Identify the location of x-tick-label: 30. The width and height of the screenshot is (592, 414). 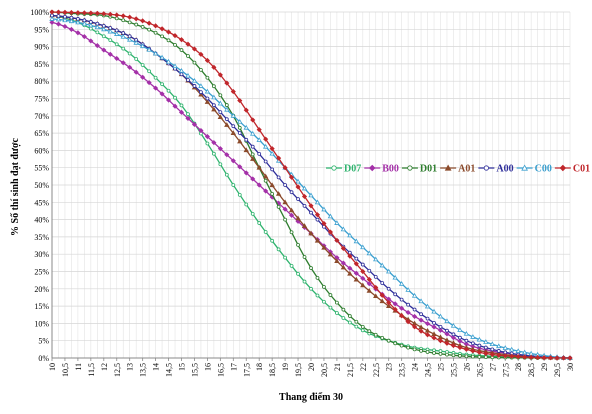
(570, 367).